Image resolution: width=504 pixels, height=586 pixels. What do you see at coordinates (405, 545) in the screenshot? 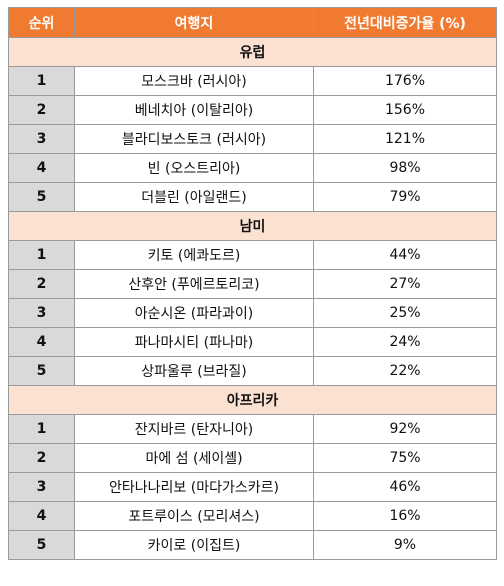
I see `growth-cell: 9%` at bounding box center [405, 545].